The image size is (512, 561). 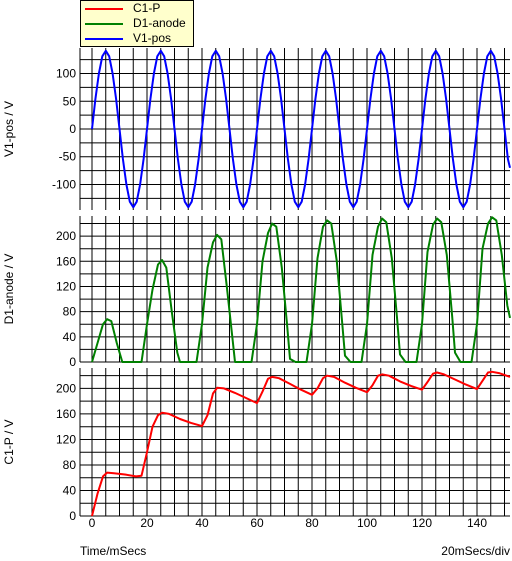 What do you see at coordinates (147, 8) in the screenshot?
I see `legend-label-c1-p: C1-P` at bounding box center [147, 8].